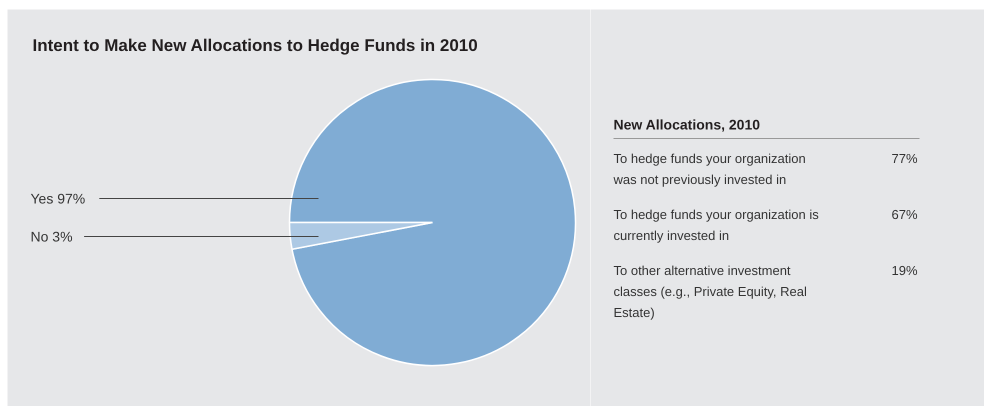 This screenshot has height=406, width=984. Describe the element at coordinates (58, 198) in the screenshot. I see `slice-label: Yes 97%` at that location.